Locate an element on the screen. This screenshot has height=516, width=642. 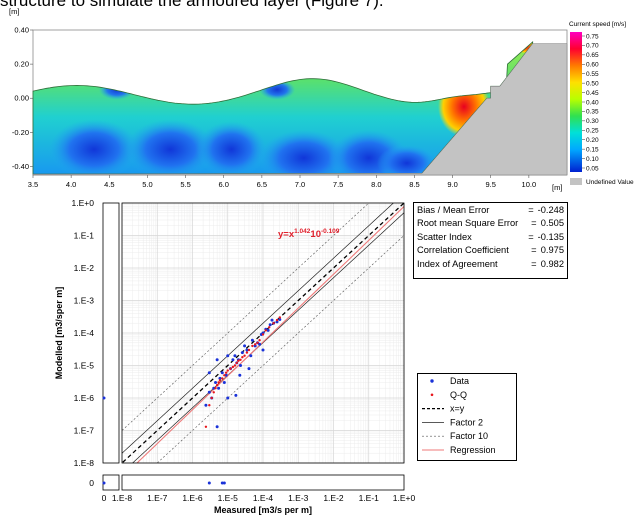
legend-label: Q-Q is located at coordinates (458, 395).